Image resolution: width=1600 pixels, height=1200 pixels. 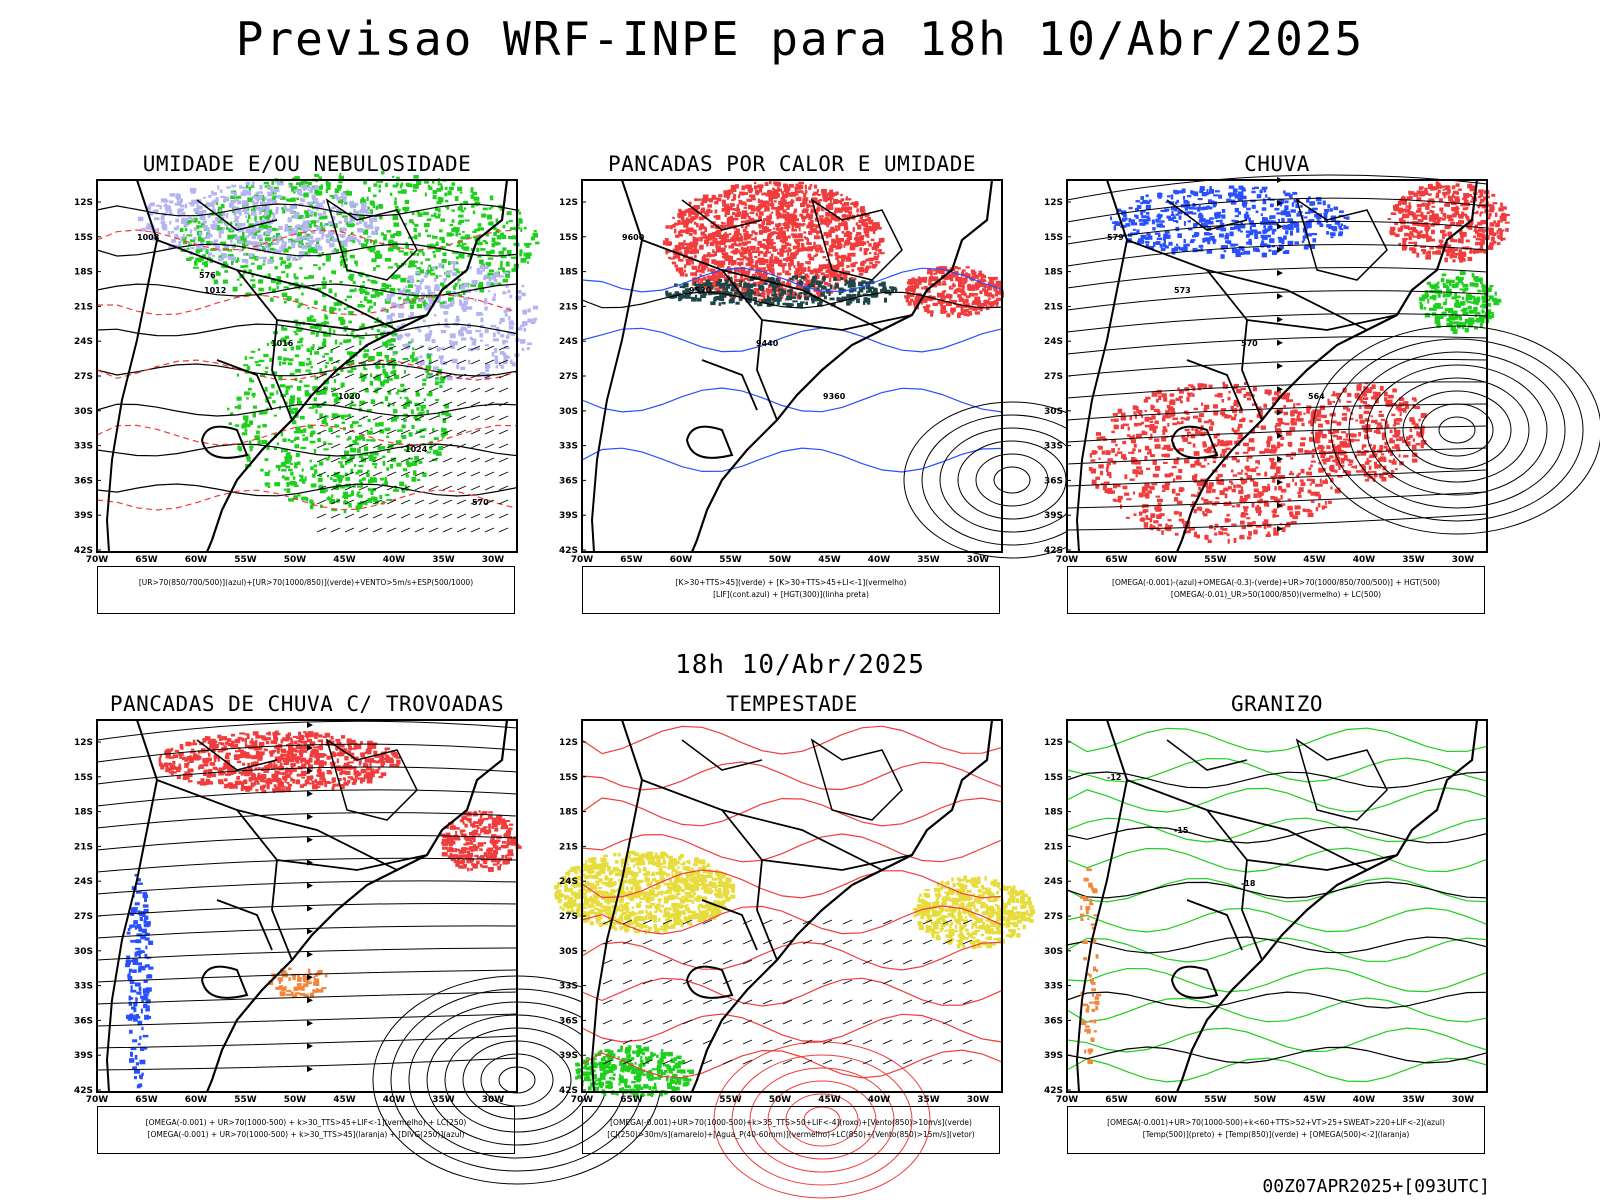 What do you see at coordinates (1114, 777) in the screenshot?
I see `contour-label: -12` at bounding box center [1114, 777].